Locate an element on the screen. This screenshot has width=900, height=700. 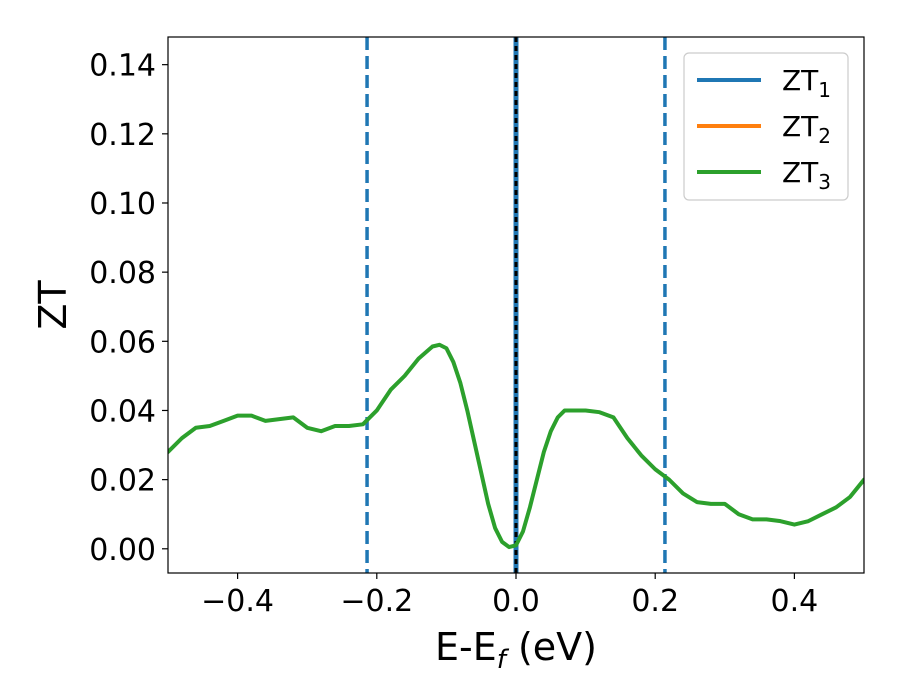
y-tick-label: 0.14 is located at coordinates (122, 66).